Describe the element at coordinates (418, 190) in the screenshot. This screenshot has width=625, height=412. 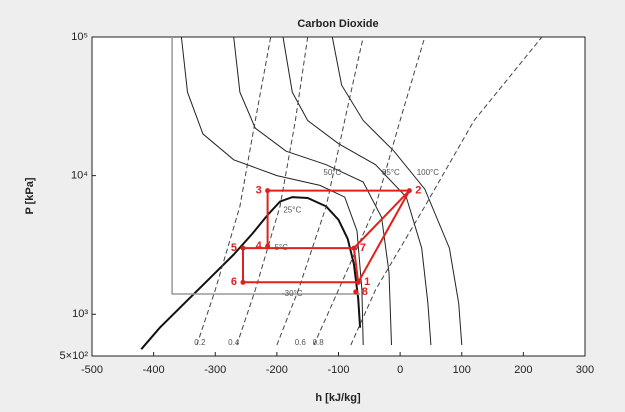
I see `point-label: 2` at that location.